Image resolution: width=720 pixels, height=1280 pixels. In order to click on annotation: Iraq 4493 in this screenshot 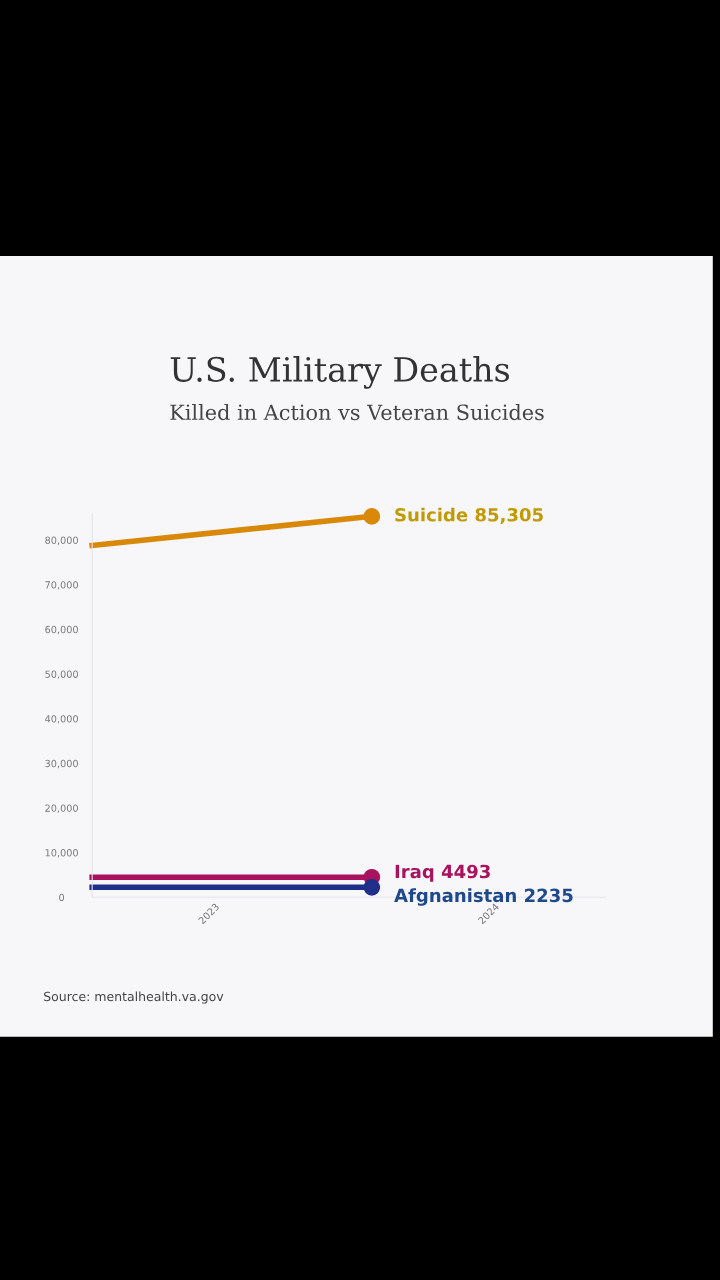, I will do `click(442, 873)`.